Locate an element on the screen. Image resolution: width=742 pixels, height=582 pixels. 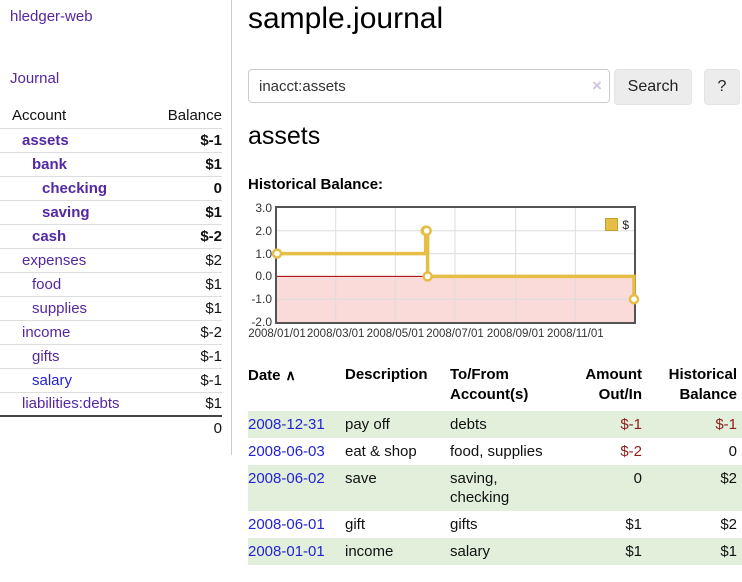
transaction-date-link: 2008-06-01 is located at coordinates (286, 524).